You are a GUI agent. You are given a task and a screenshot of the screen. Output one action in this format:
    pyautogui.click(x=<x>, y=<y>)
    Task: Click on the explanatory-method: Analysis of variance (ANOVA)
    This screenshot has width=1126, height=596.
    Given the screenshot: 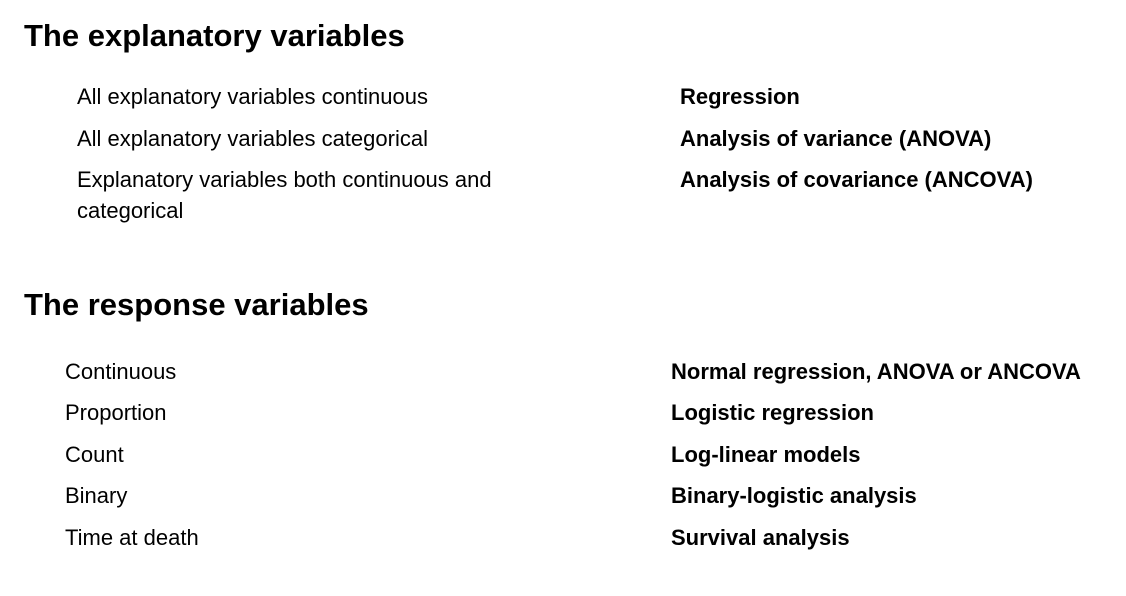 What is the action you would take?
    pyautogui.click(x=836, y=138)
    